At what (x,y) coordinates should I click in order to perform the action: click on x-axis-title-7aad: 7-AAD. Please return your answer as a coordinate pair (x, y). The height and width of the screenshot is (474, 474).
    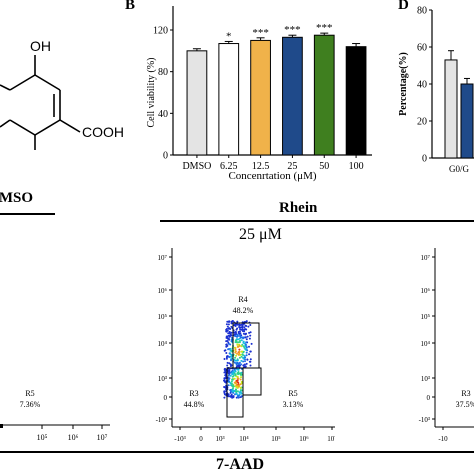
    Looking at the image, I should click on (240, 464).